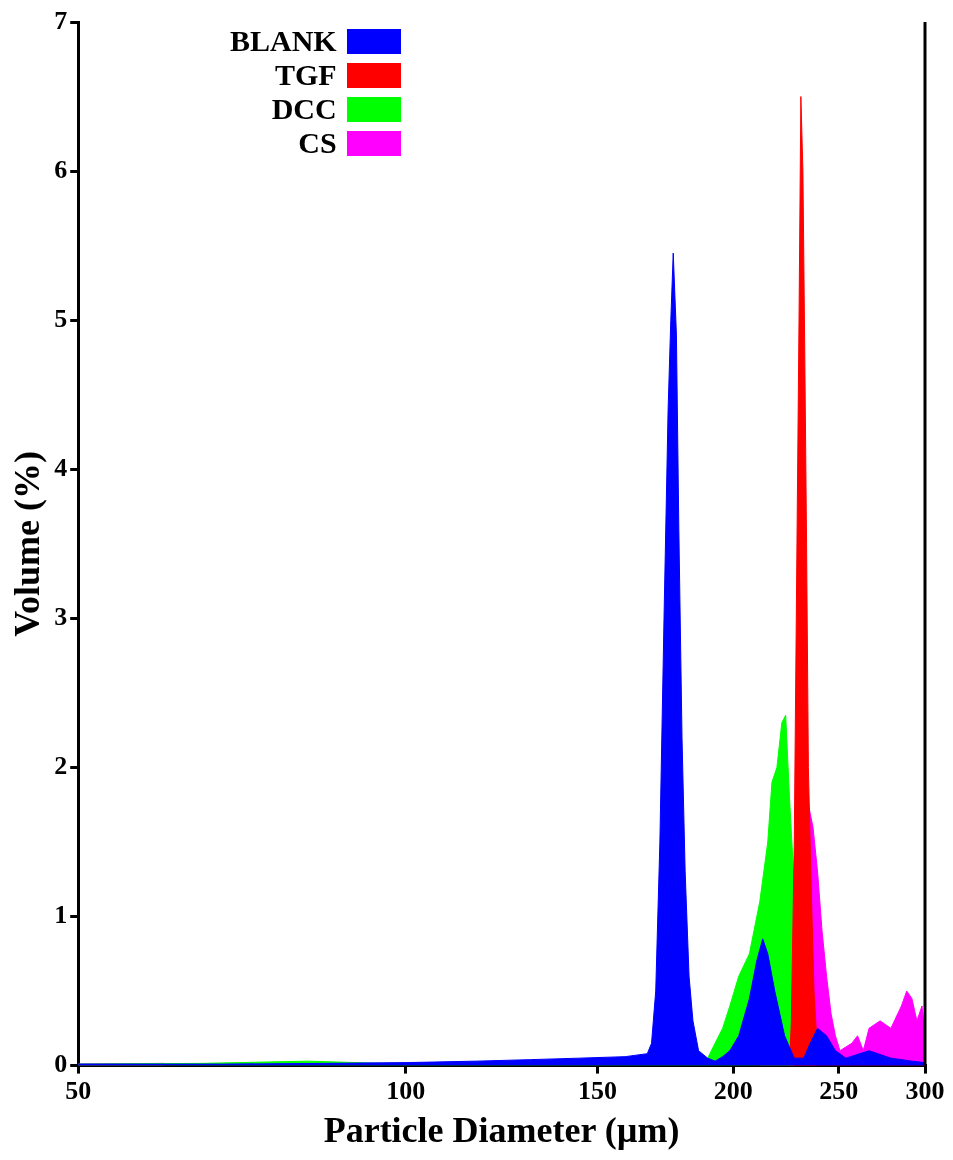 The height and width of the screenshot is (1160, 953). What do you see at coordinates (61, 1064) in the screenshot?
I see `y-tick-label: 0` at bounding box center [61, 1064].